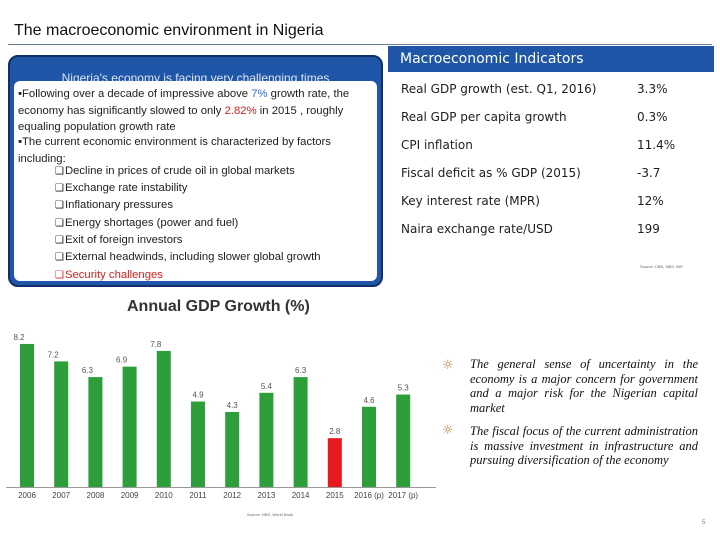 This screenshot has width=720, height=540. I want to click on value-label: 8.2, so click(19, 337).